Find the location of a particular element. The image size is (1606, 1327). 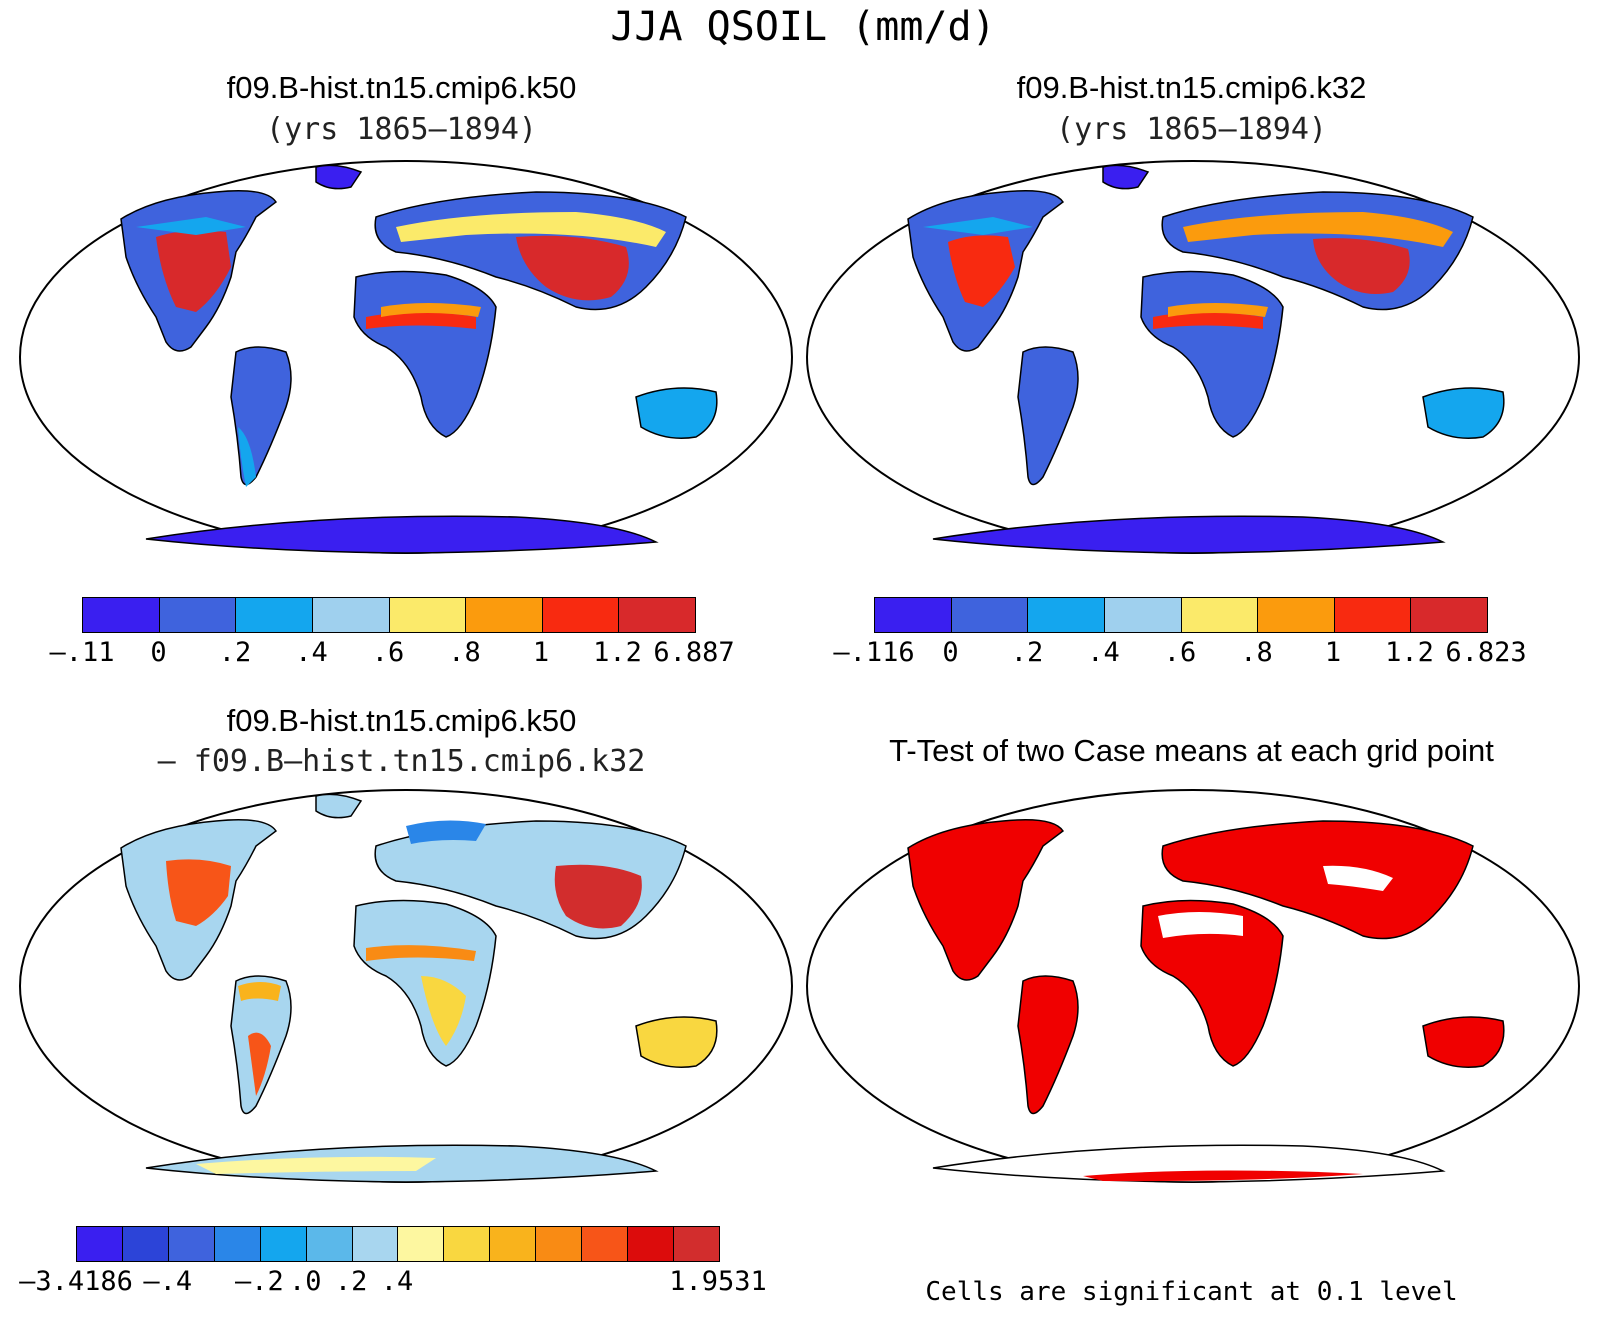

colorbar-tick-label: ‒.11 is located at coordinates (82, 652).